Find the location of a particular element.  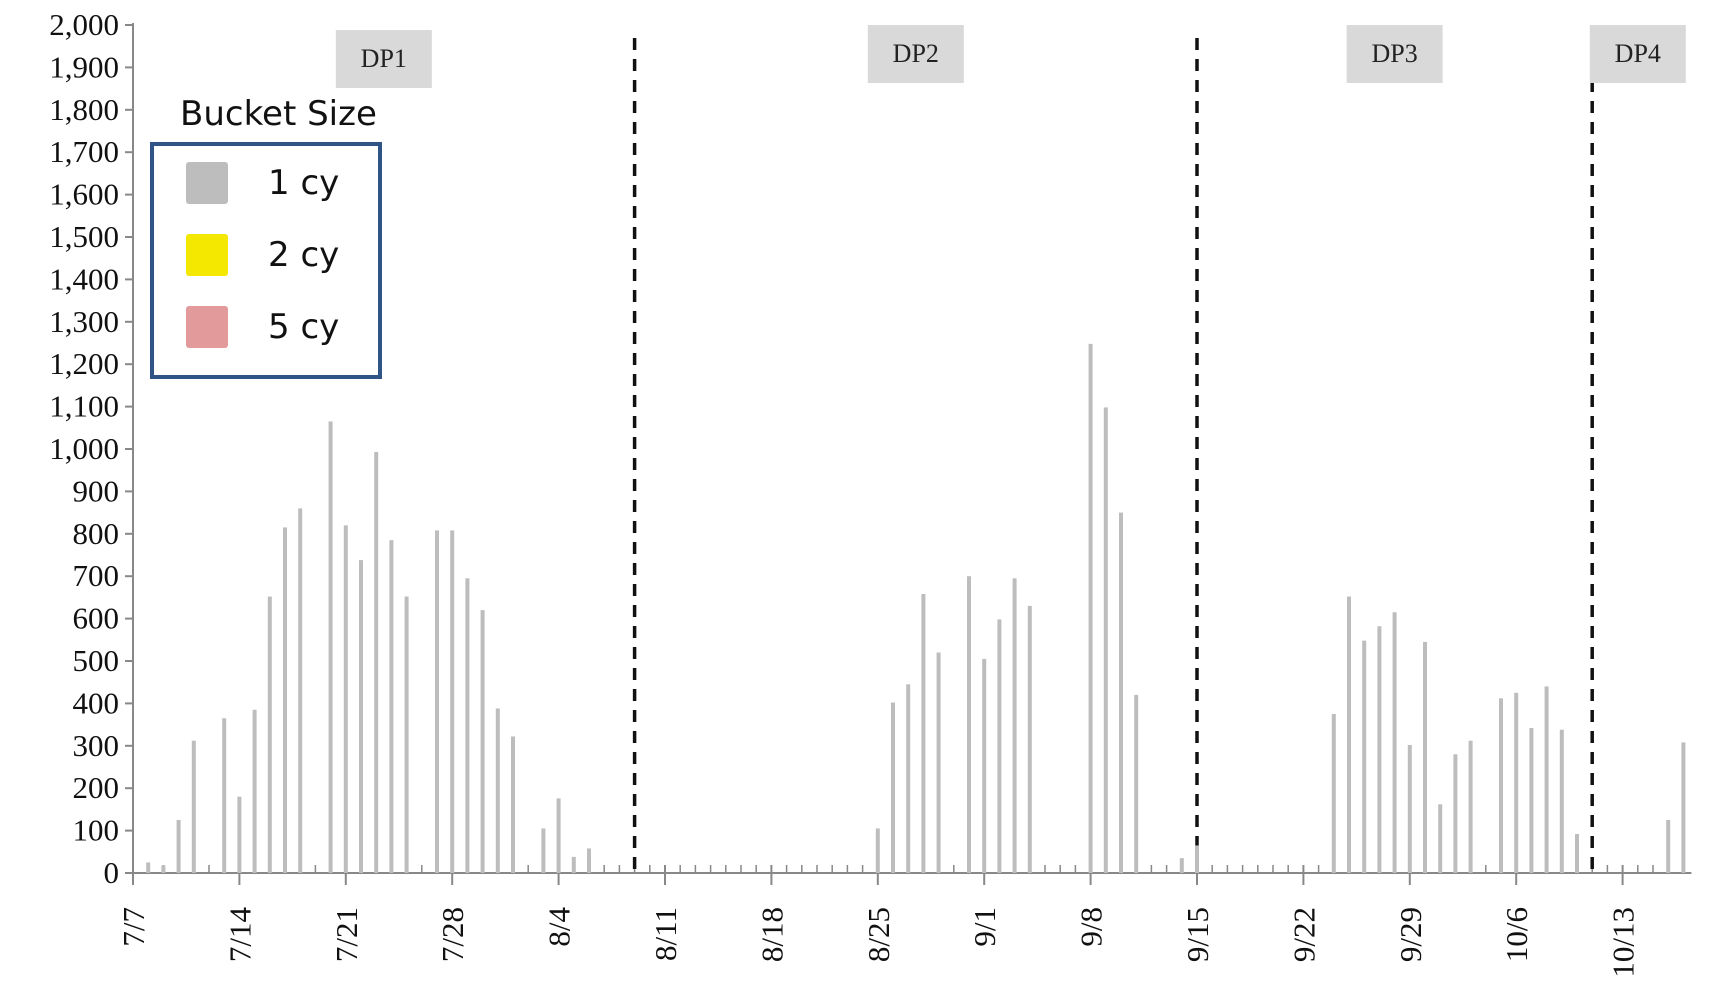

x-tick-label: 9/15 is located at coordinates (1197, 934).